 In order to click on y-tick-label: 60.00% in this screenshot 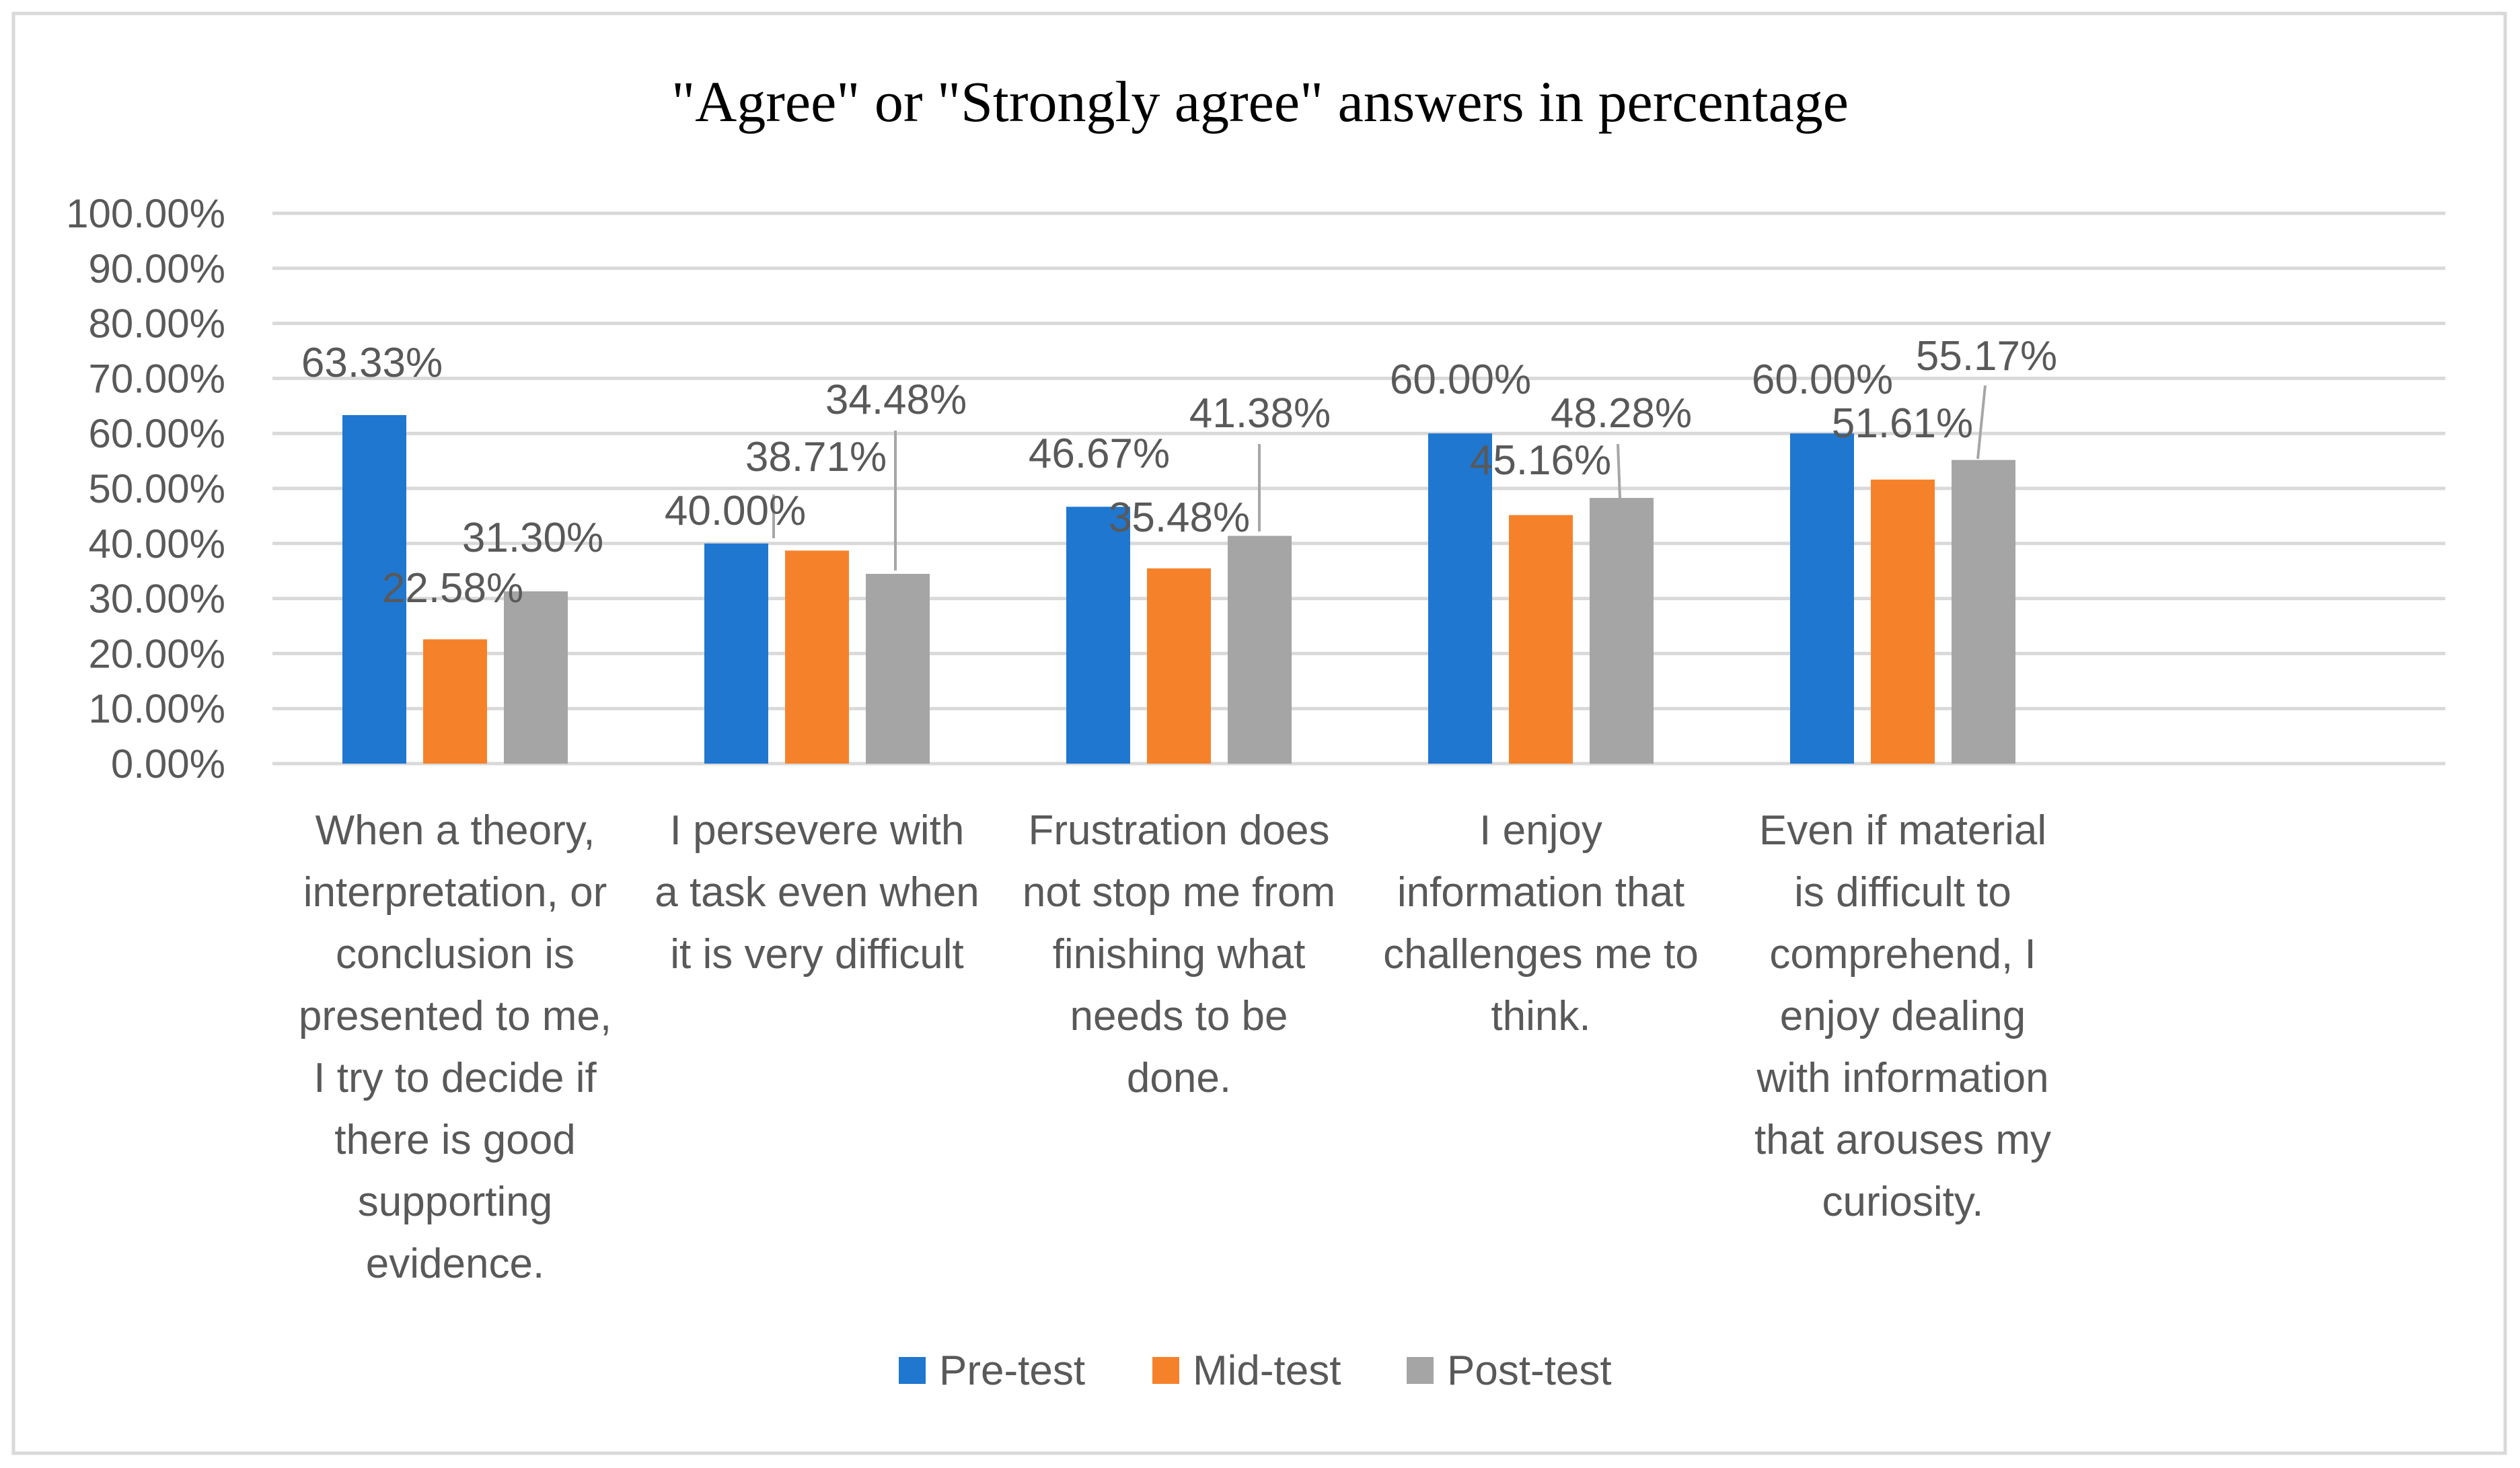, I will do `click(157, 433)`.